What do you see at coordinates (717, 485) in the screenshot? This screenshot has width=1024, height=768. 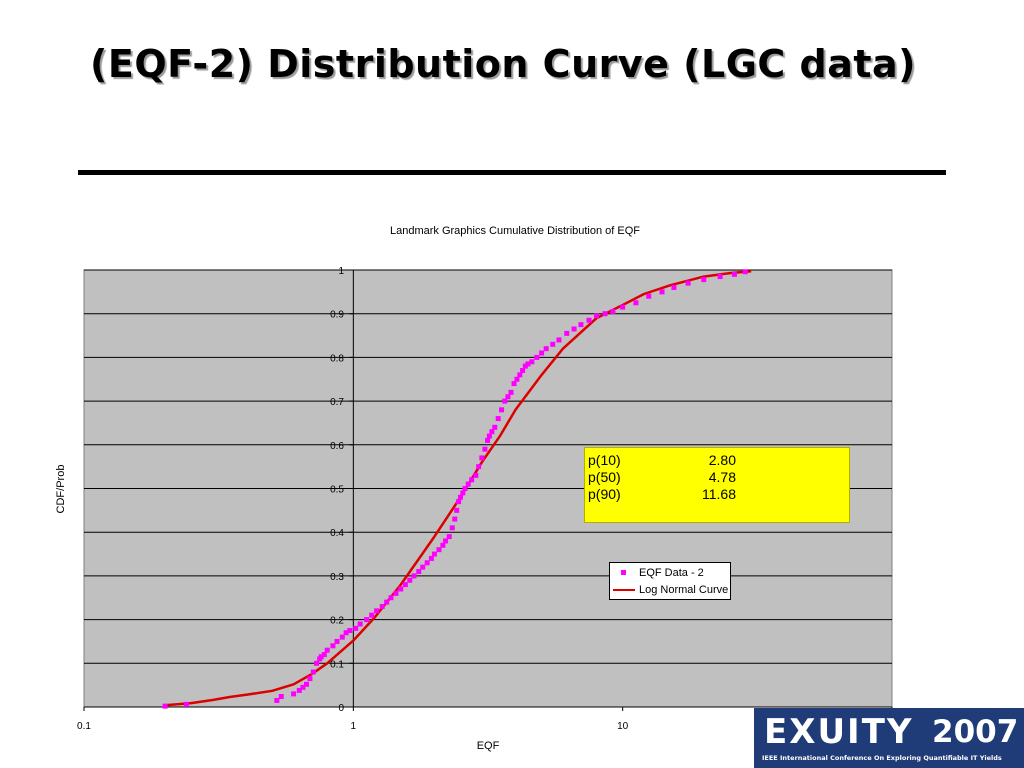 I see `percentile-box: p(10) 2.80 p(50) 4.78 p(90) 11.68` at bounding box center [717, 485].